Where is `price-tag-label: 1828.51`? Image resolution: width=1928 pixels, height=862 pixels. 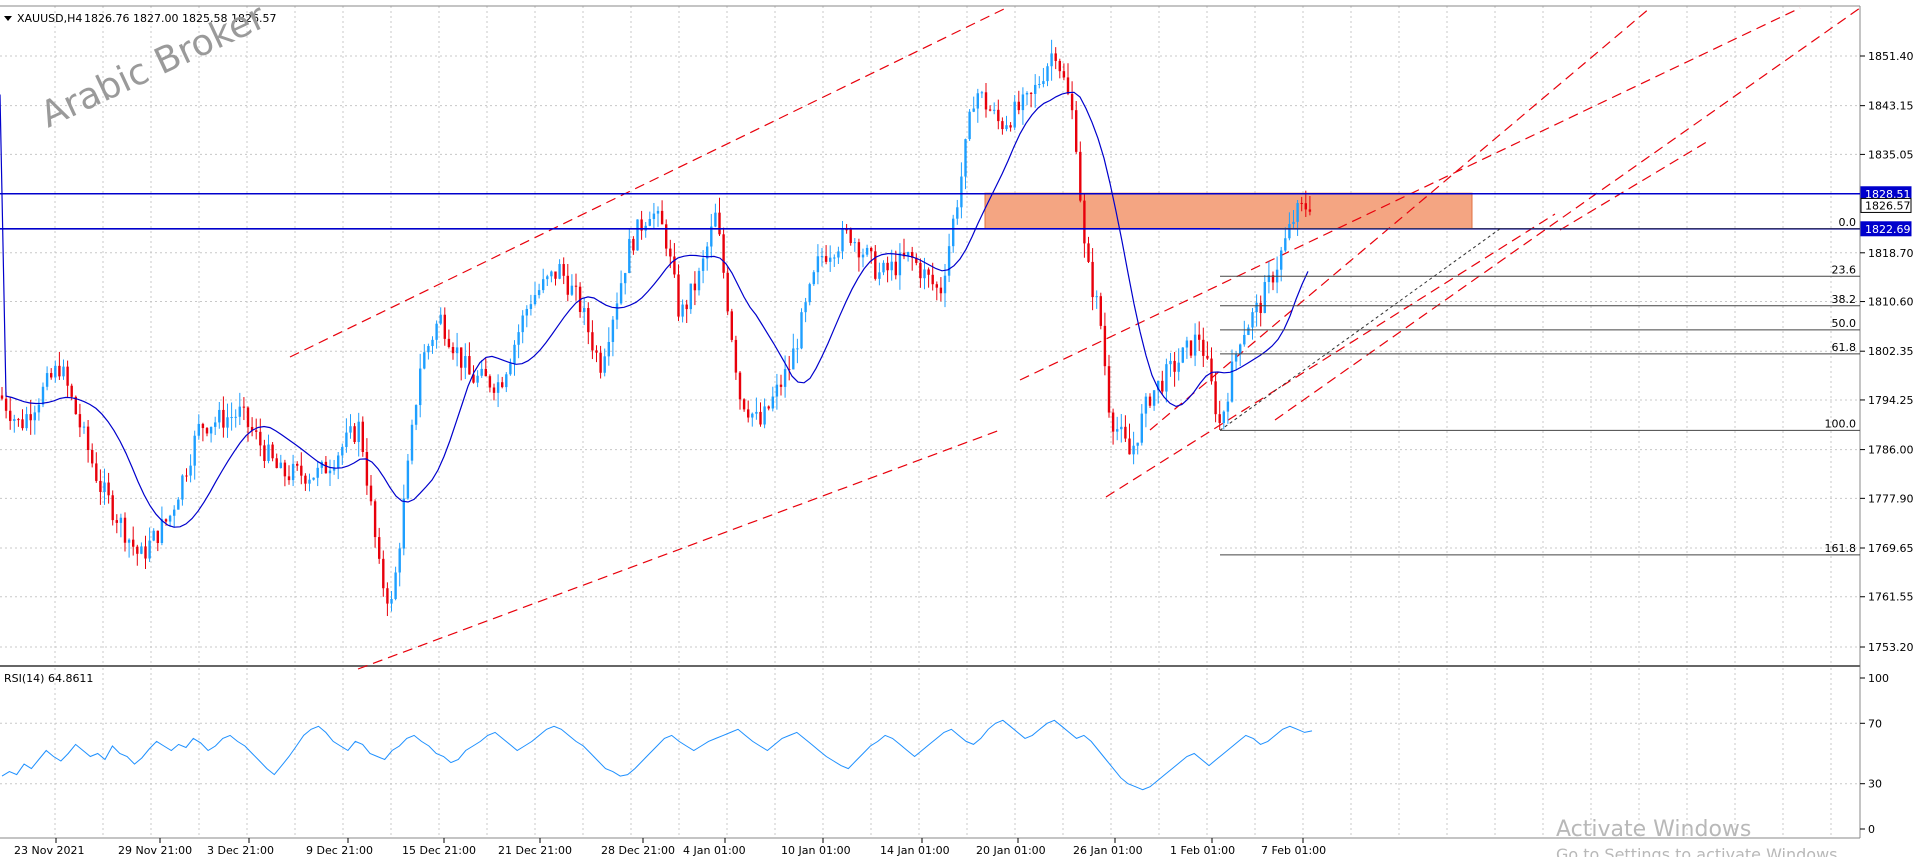
price-tag-label: 1828.51 is located at coordinates (1888, 194).